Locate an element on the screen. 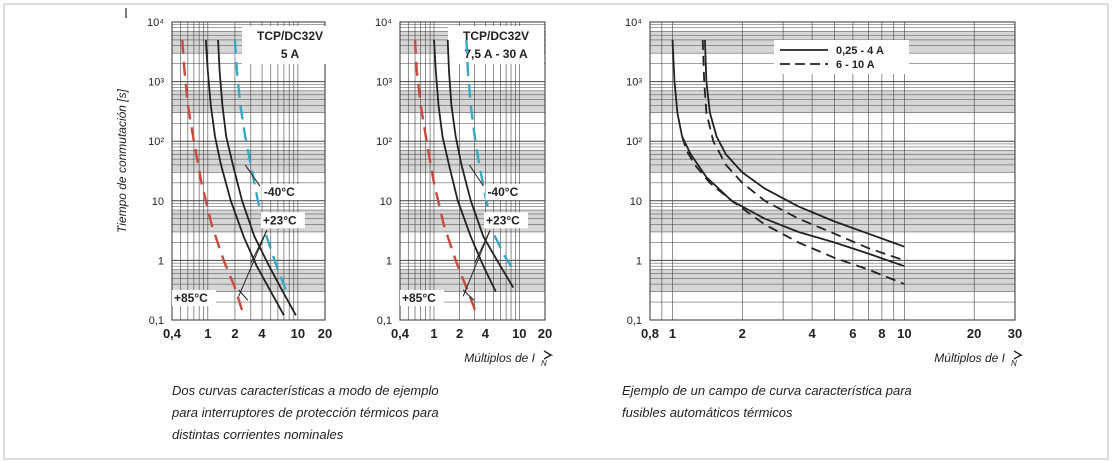 The height and width of the screenshot is (461, 1117). x-tick-label: 30 is located at coordinates (1015, 333).